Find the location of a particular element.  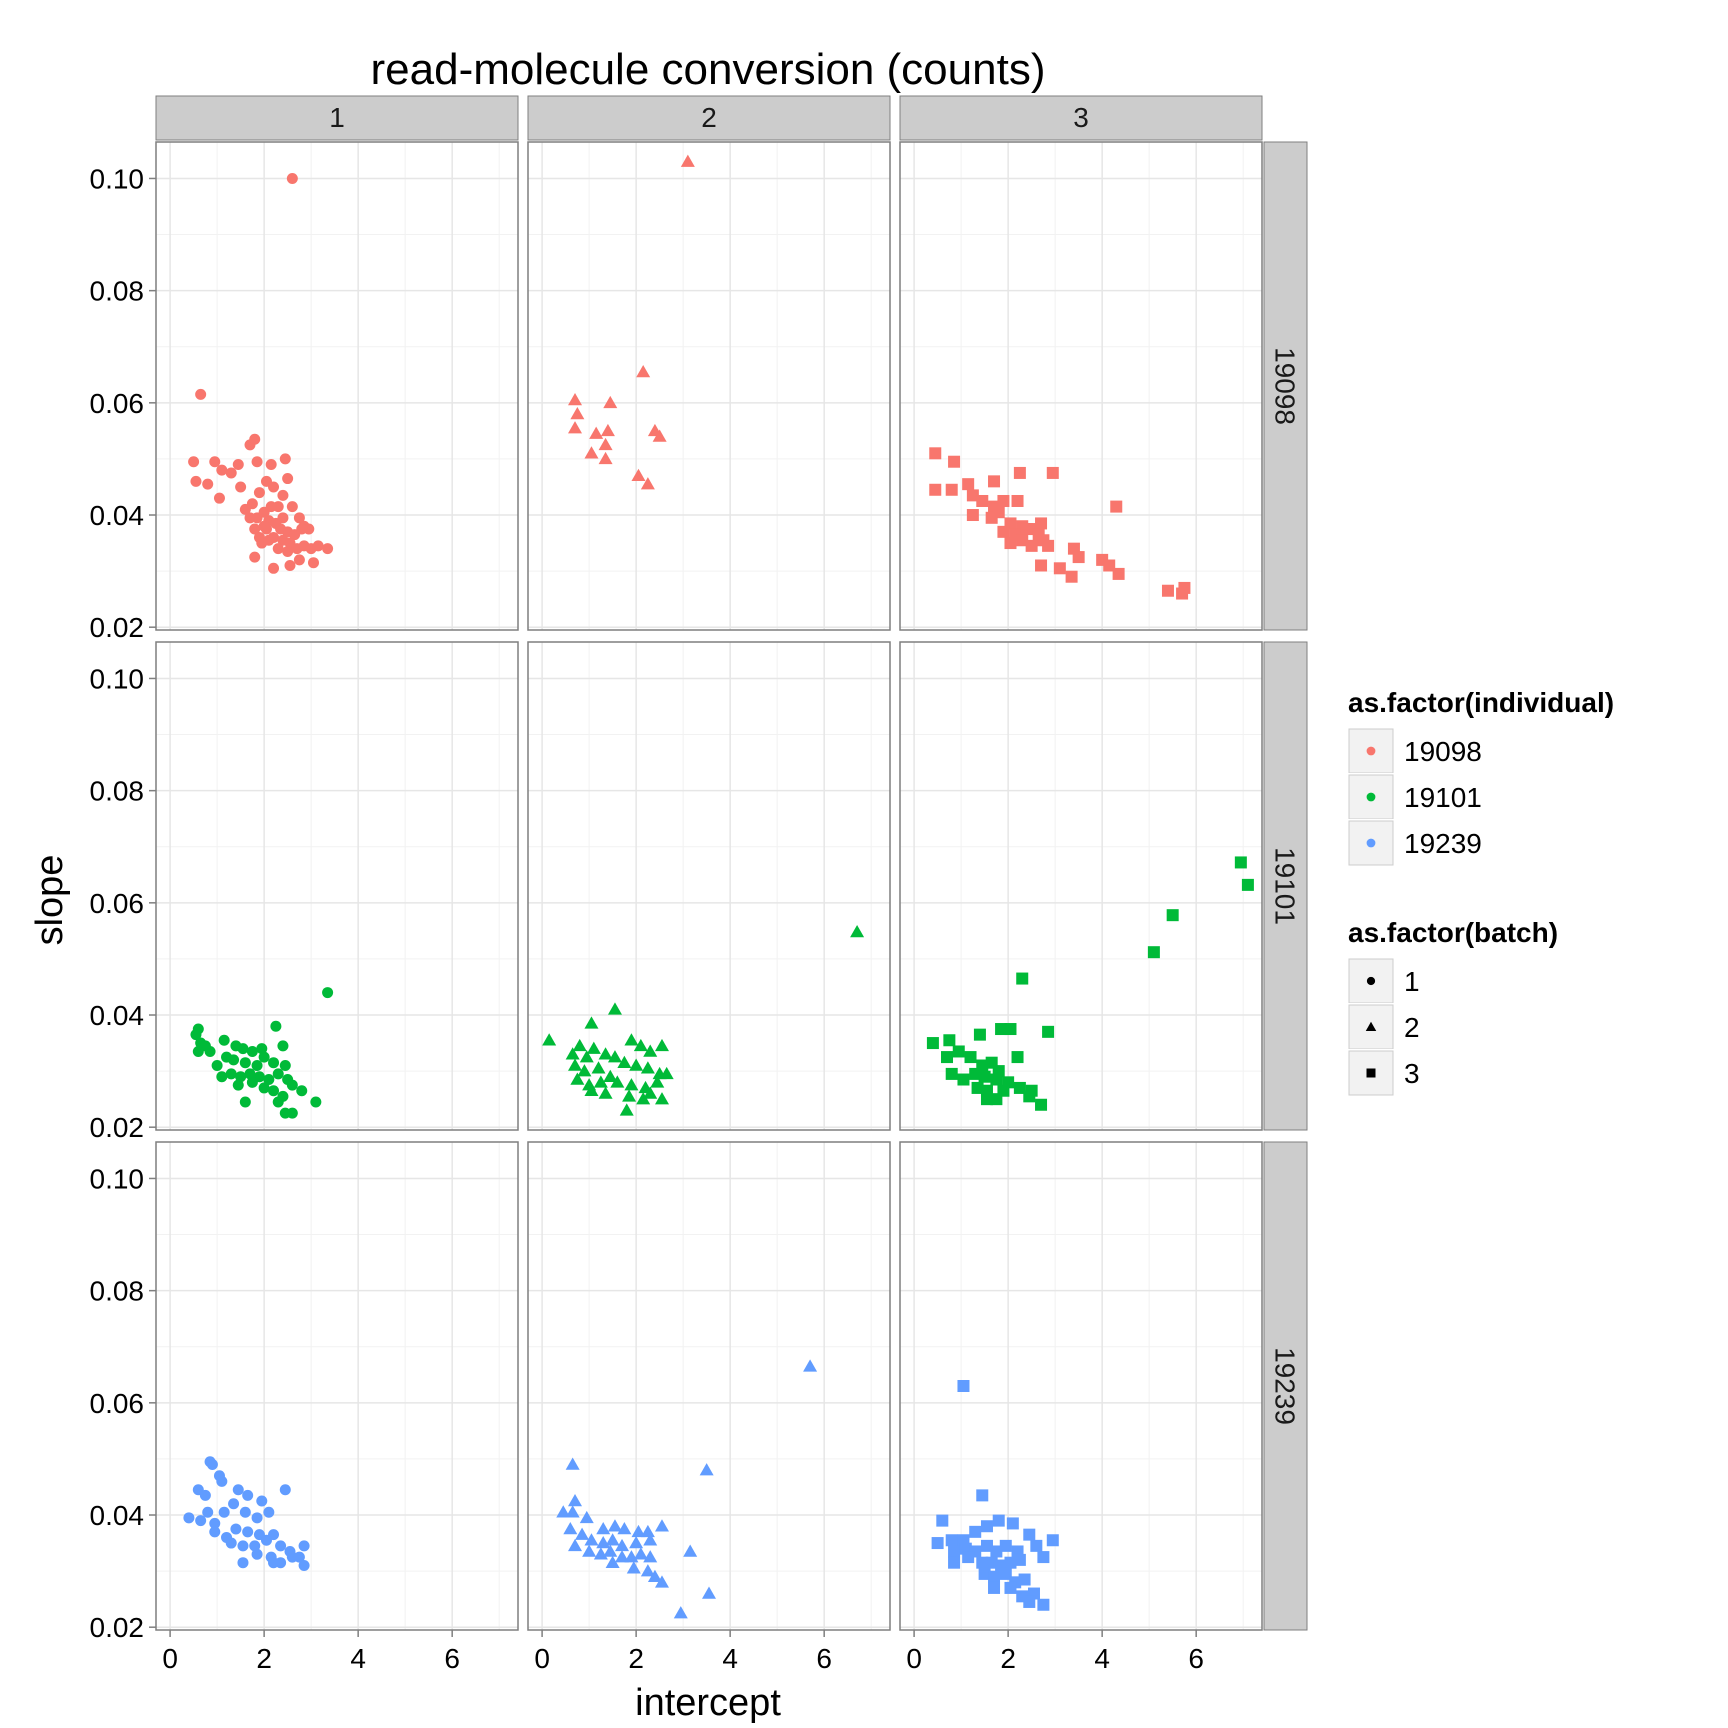

facet-strip-label: 19101 is located at coordinates (1285, 886).